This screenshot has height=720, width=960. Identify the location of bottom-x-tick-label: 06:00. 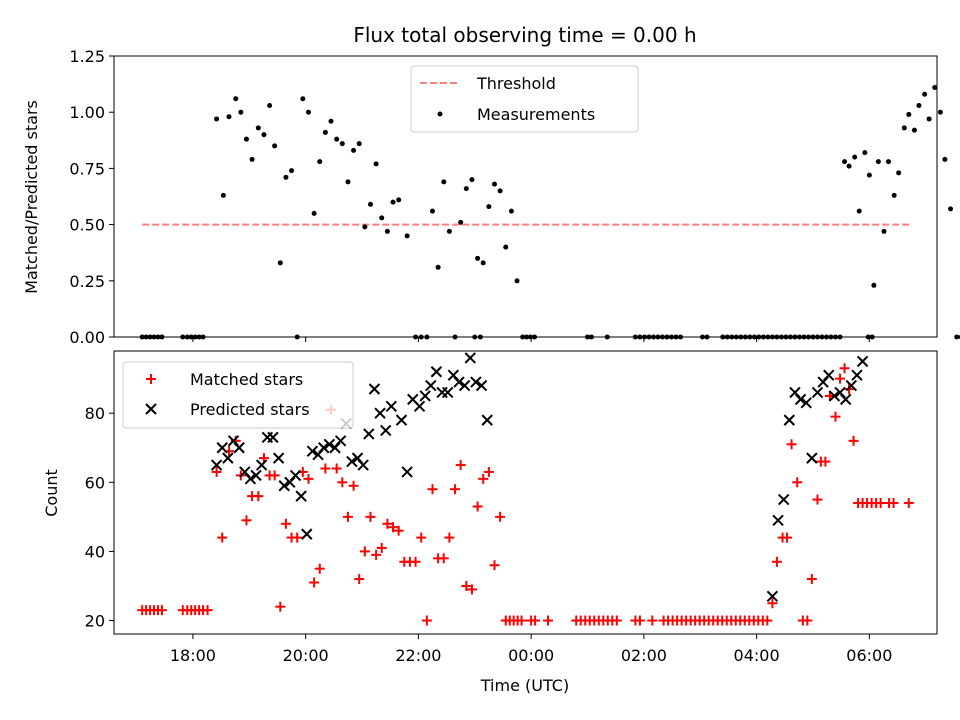
(869, 655).